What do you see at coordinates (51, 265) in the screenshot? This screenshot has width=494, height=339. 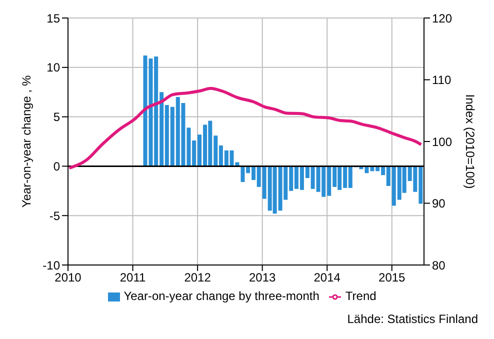 I see `y-tick-label: -10` at bounding box center [51, 265].